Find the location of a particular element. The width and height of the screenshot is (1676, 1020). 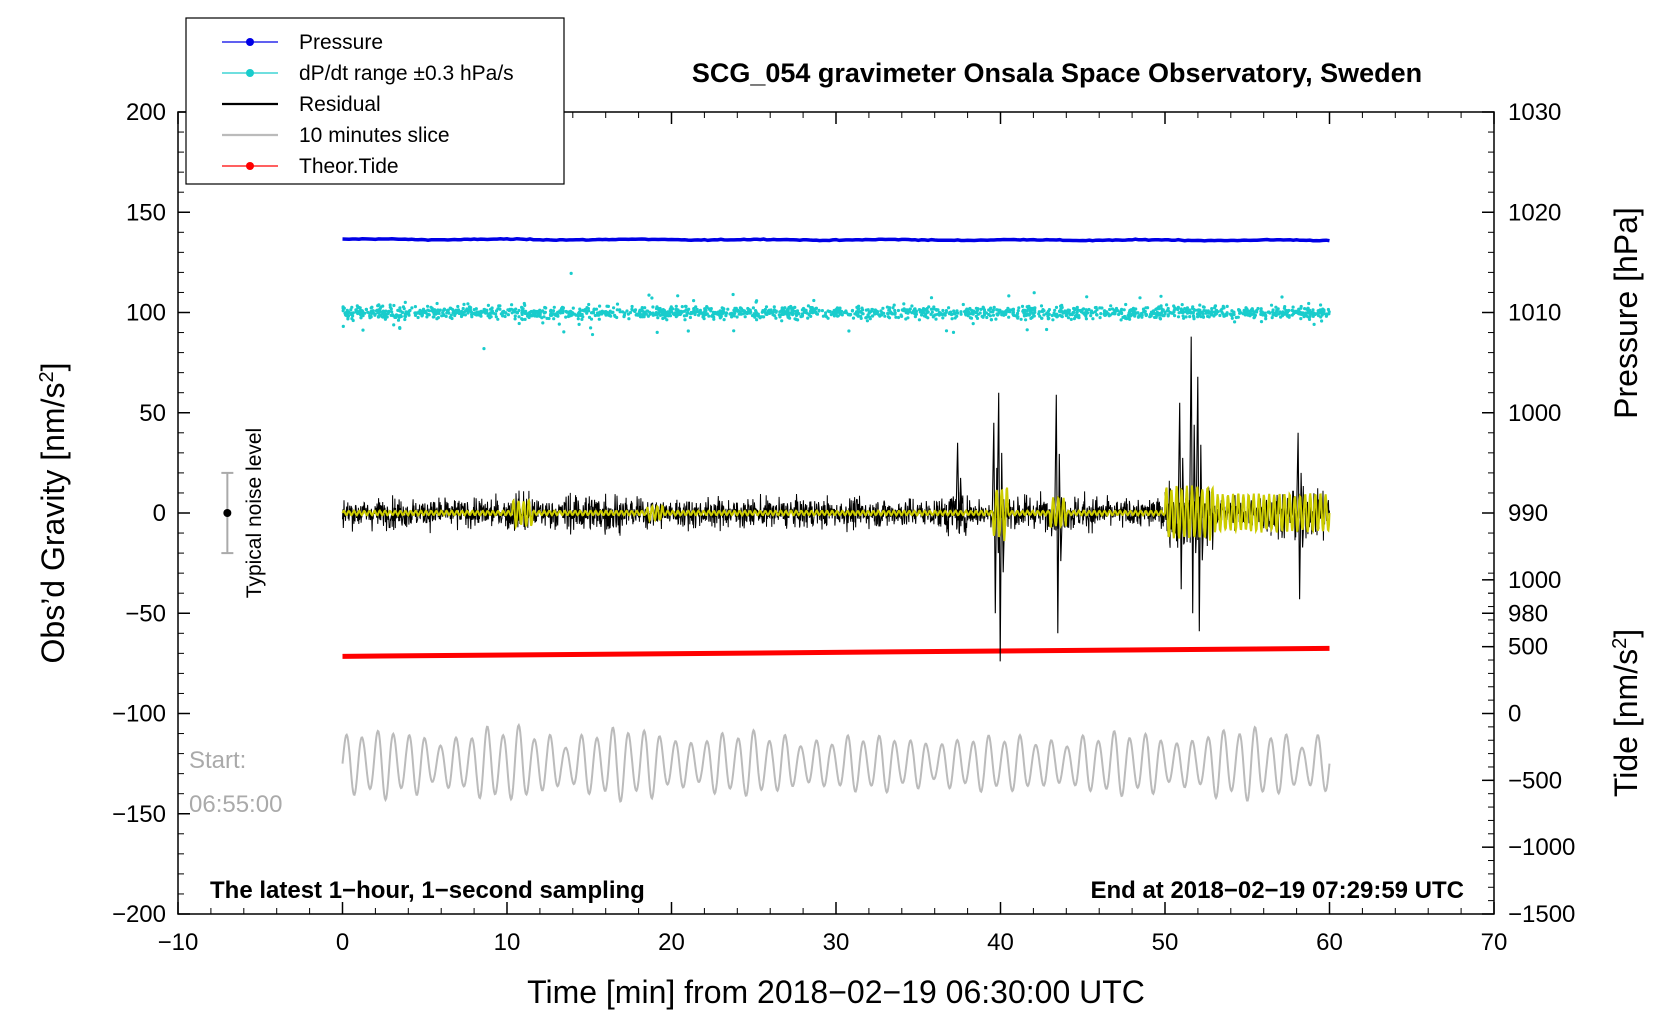

y-axis-title-pressure: Pressure [hPa] is located at coordinates (1626, 313).